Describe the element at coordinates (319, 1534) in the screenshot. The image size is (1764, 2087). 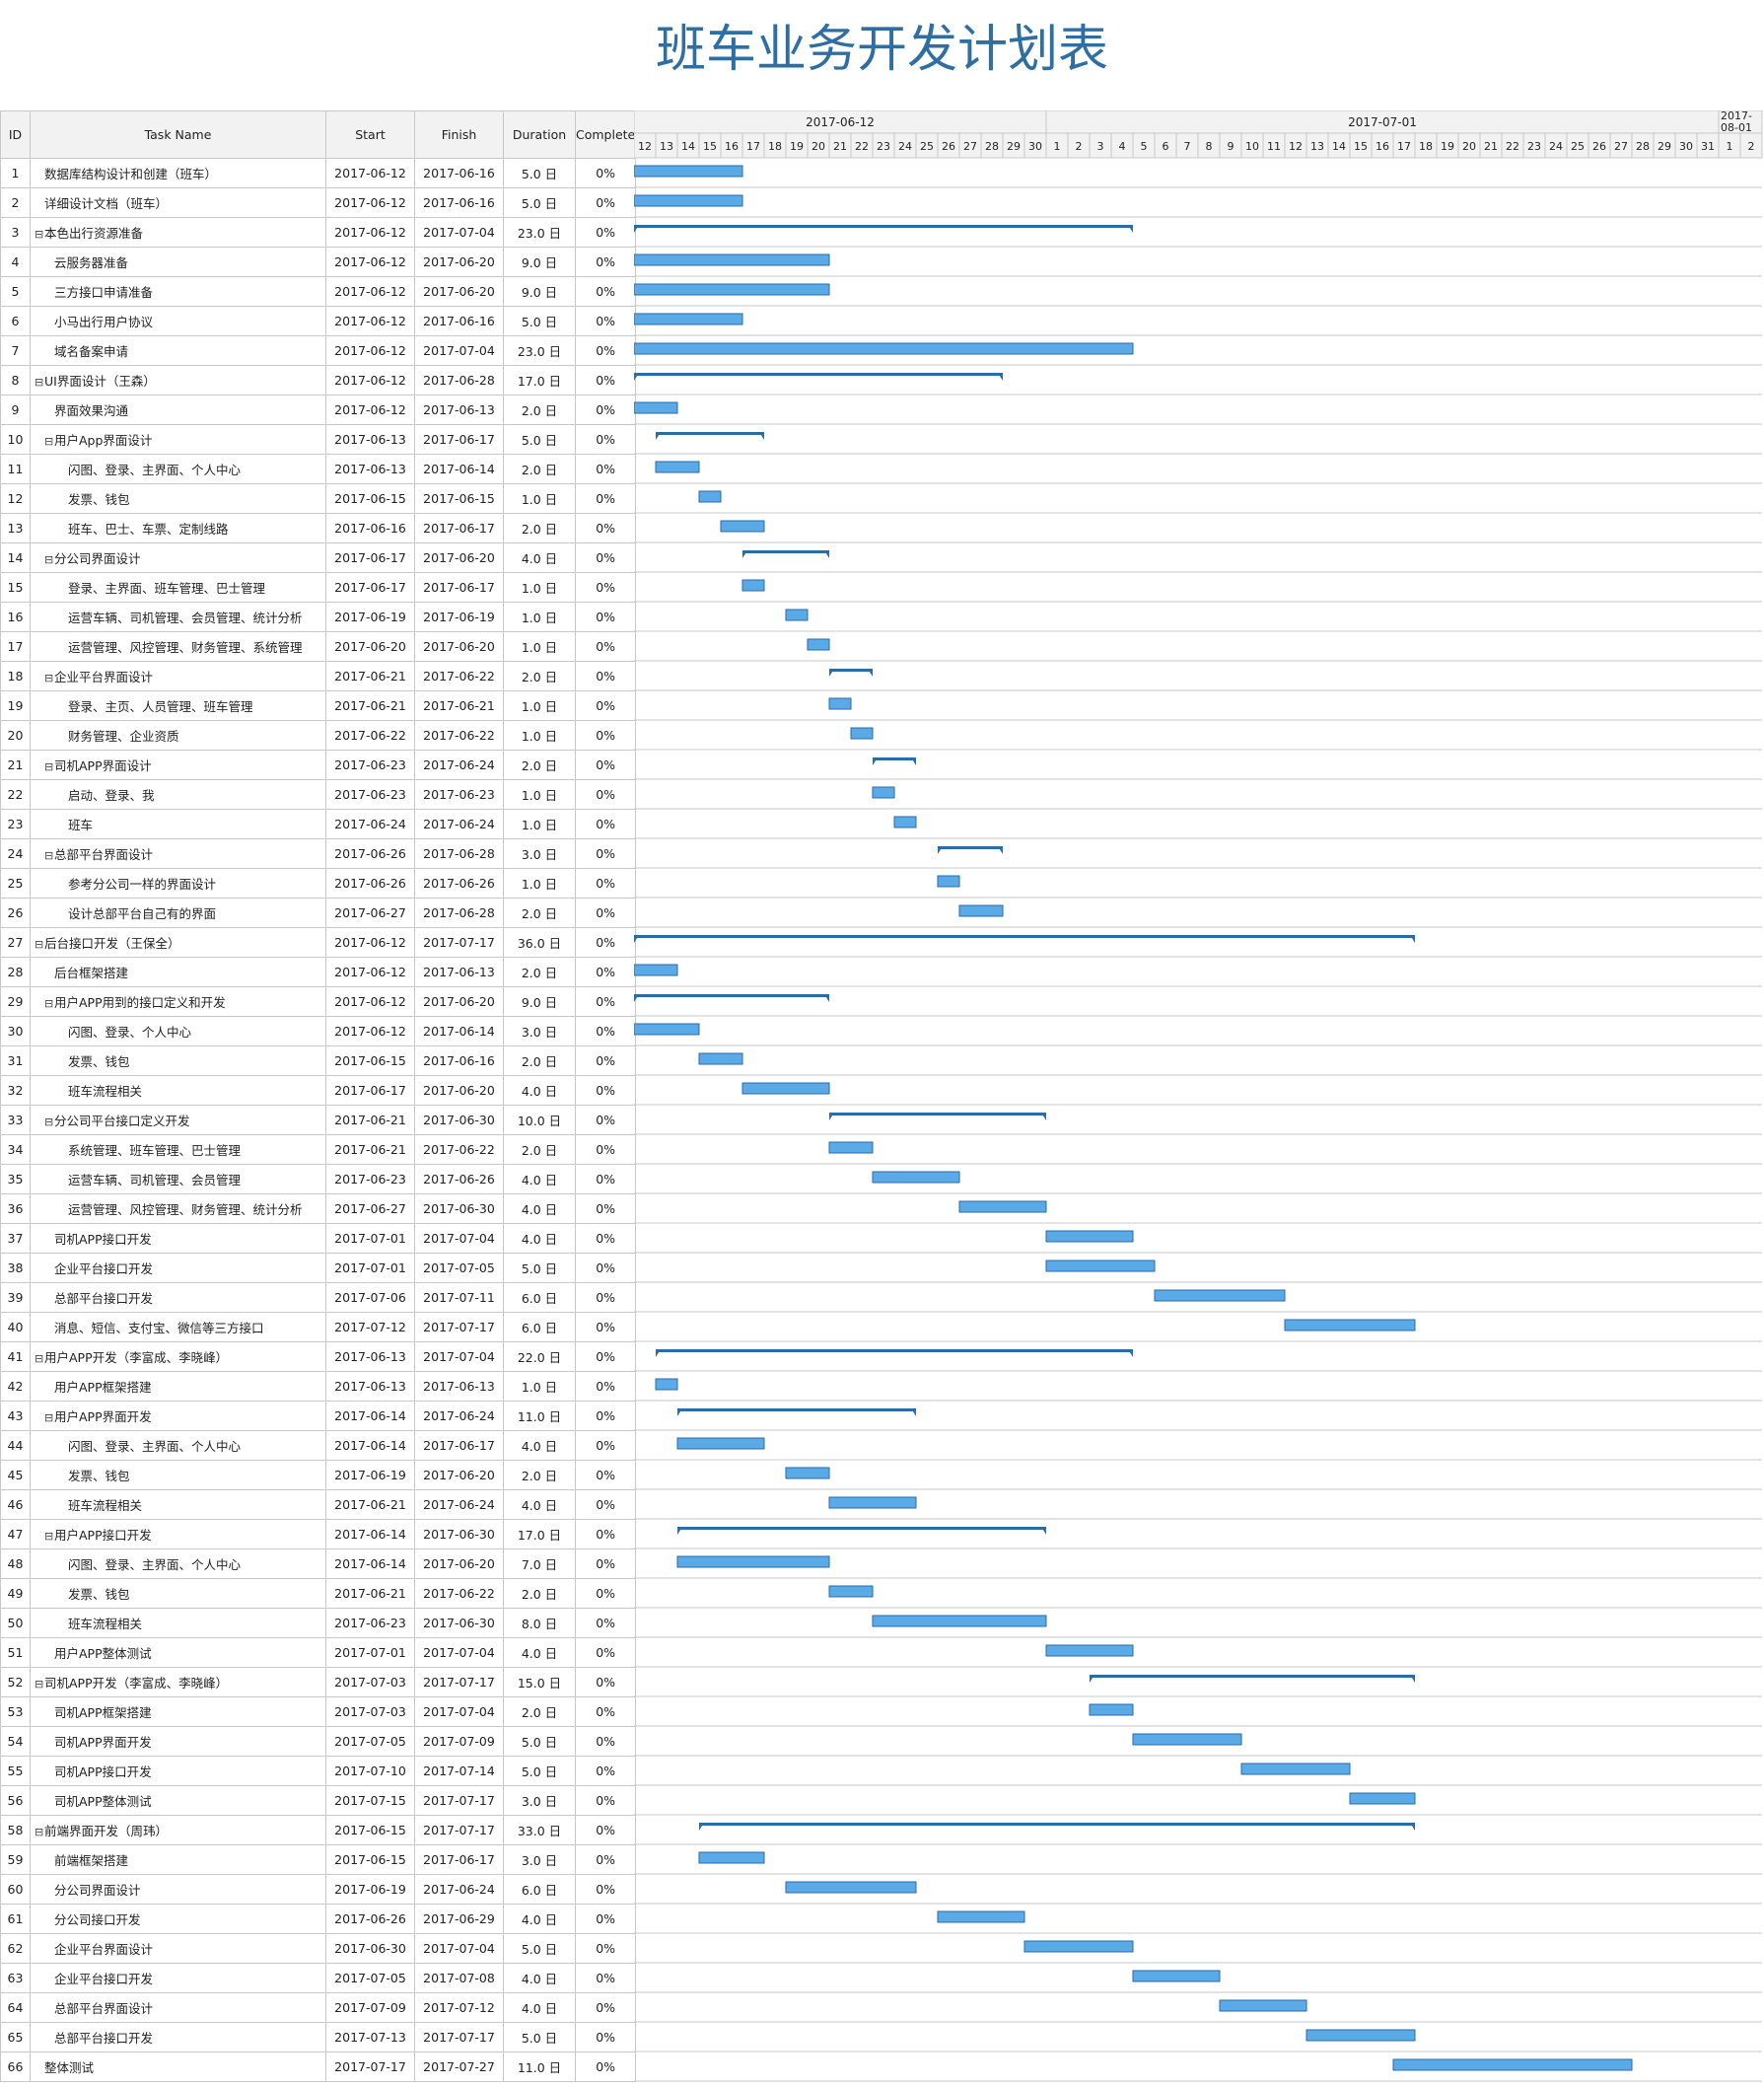
I see `table-row: 47 ⊟用户APP接口开发 2017-06-14 2017-06-30 17.0 日 0%` at that location.